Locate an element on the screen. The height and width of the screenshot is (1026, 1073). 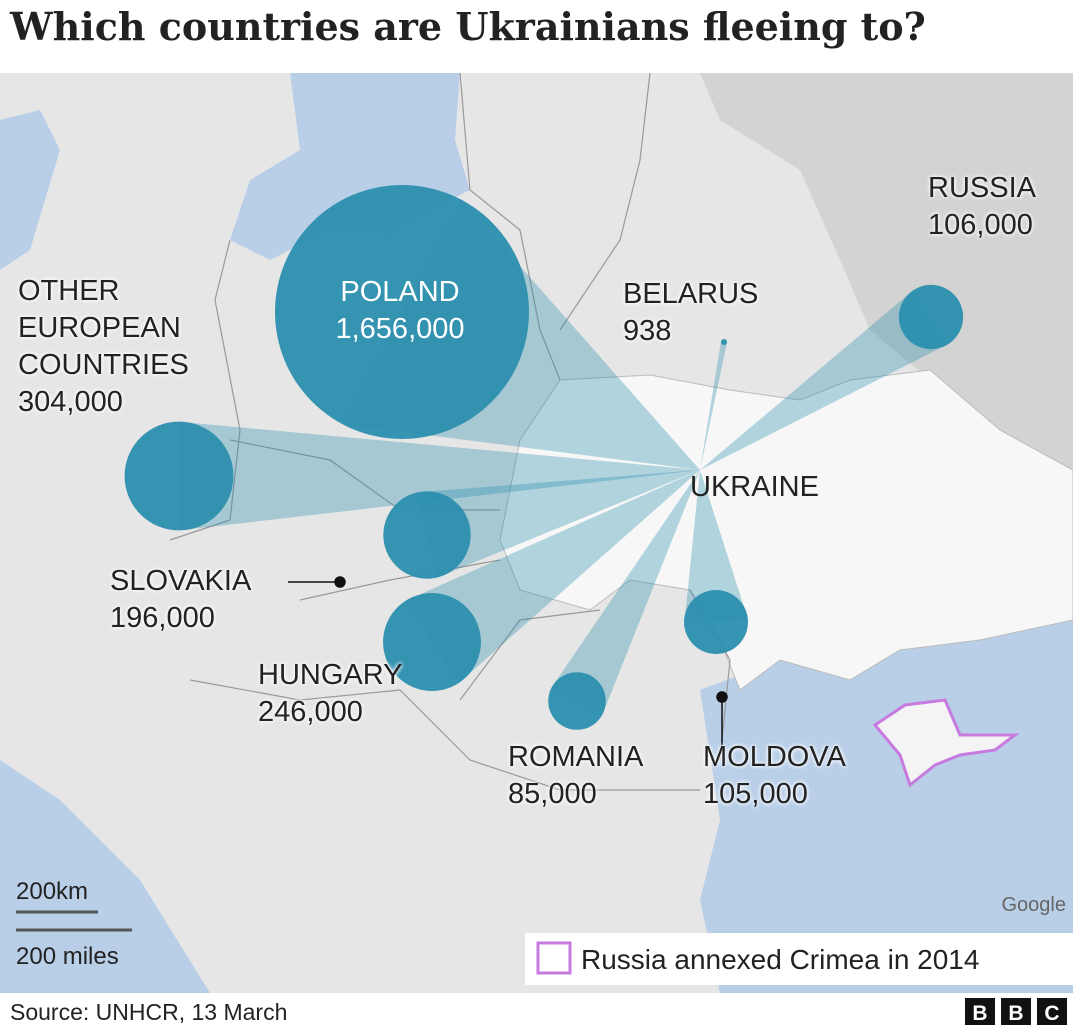
legend: Russia annexed Crimea in 2014 is located at coordinates (799, 959).